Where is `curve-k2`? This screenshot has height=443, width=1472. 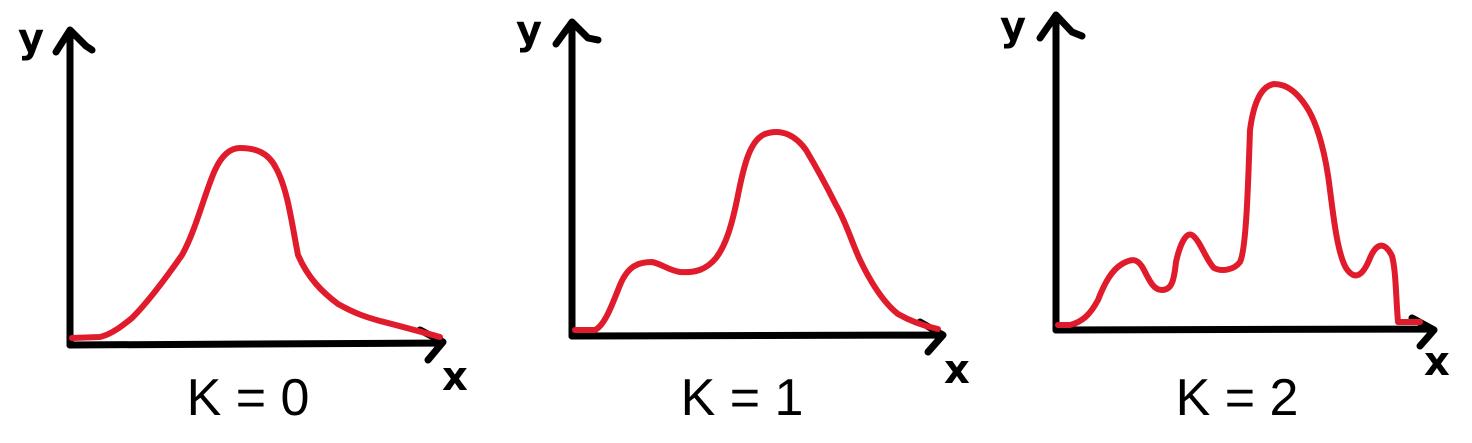
curve-k2 is located at coordinates (1239, 204).